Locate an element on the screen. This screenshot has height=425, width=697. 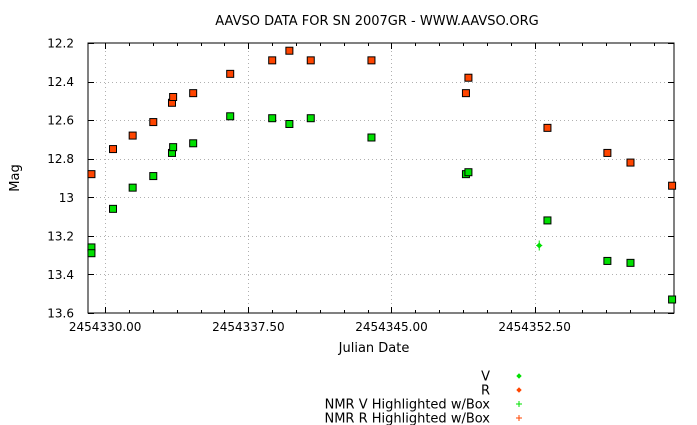
legend-label: V is located at coordinates (485, 377).